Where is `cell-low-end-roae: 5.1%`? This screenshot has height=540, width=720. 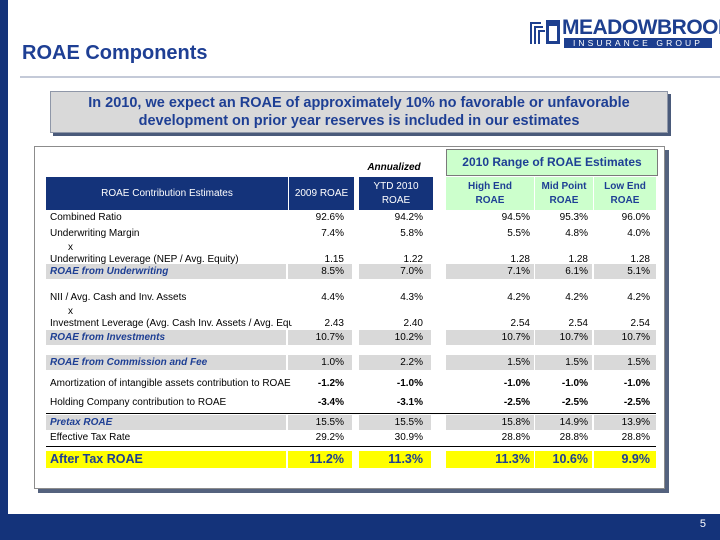 cell-low-end-roae: 5.1% is located at coordinates (638, 271).